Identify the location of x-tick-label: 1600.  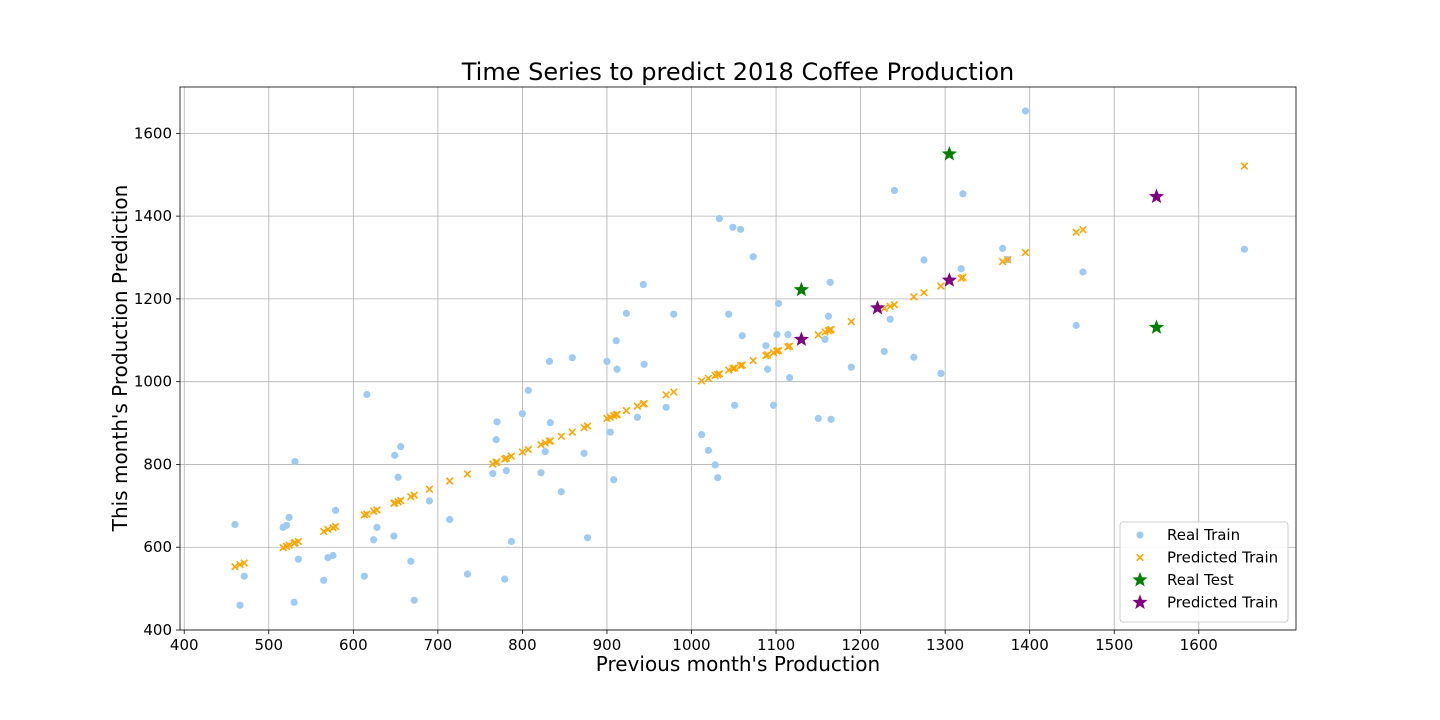
(1199, 645).